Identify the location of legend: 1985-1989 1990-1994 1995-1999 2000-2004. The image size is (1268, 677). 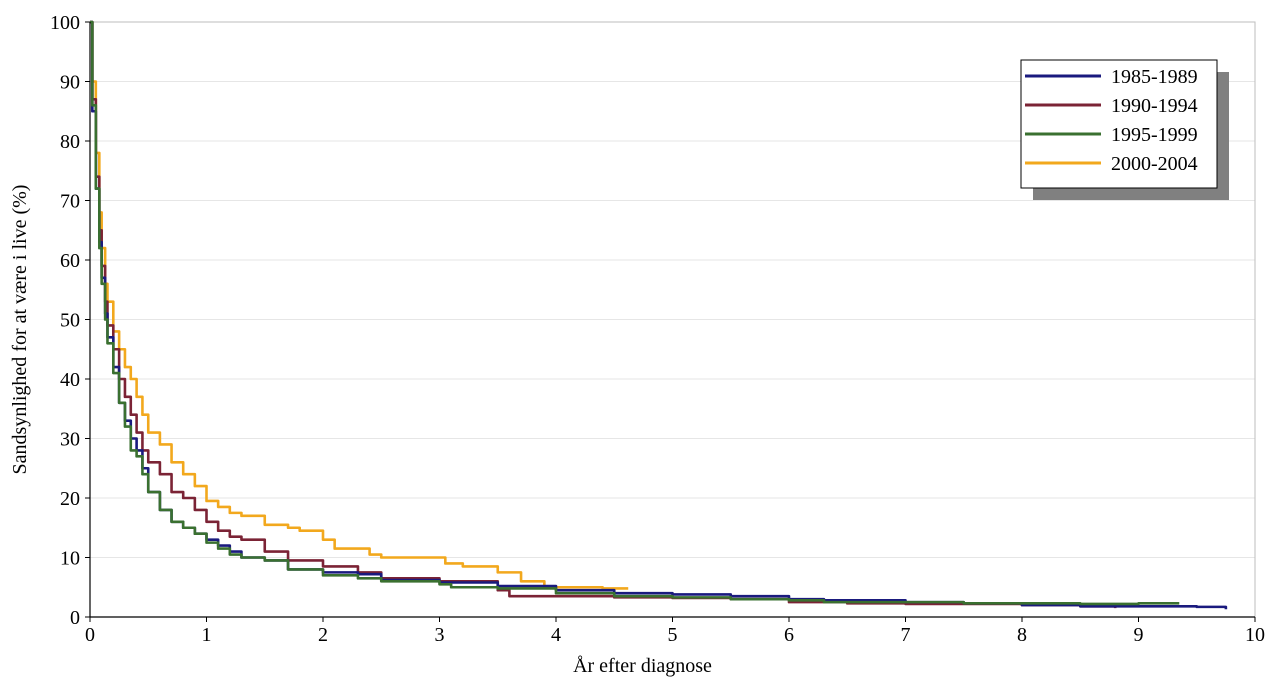
(1124, 129).